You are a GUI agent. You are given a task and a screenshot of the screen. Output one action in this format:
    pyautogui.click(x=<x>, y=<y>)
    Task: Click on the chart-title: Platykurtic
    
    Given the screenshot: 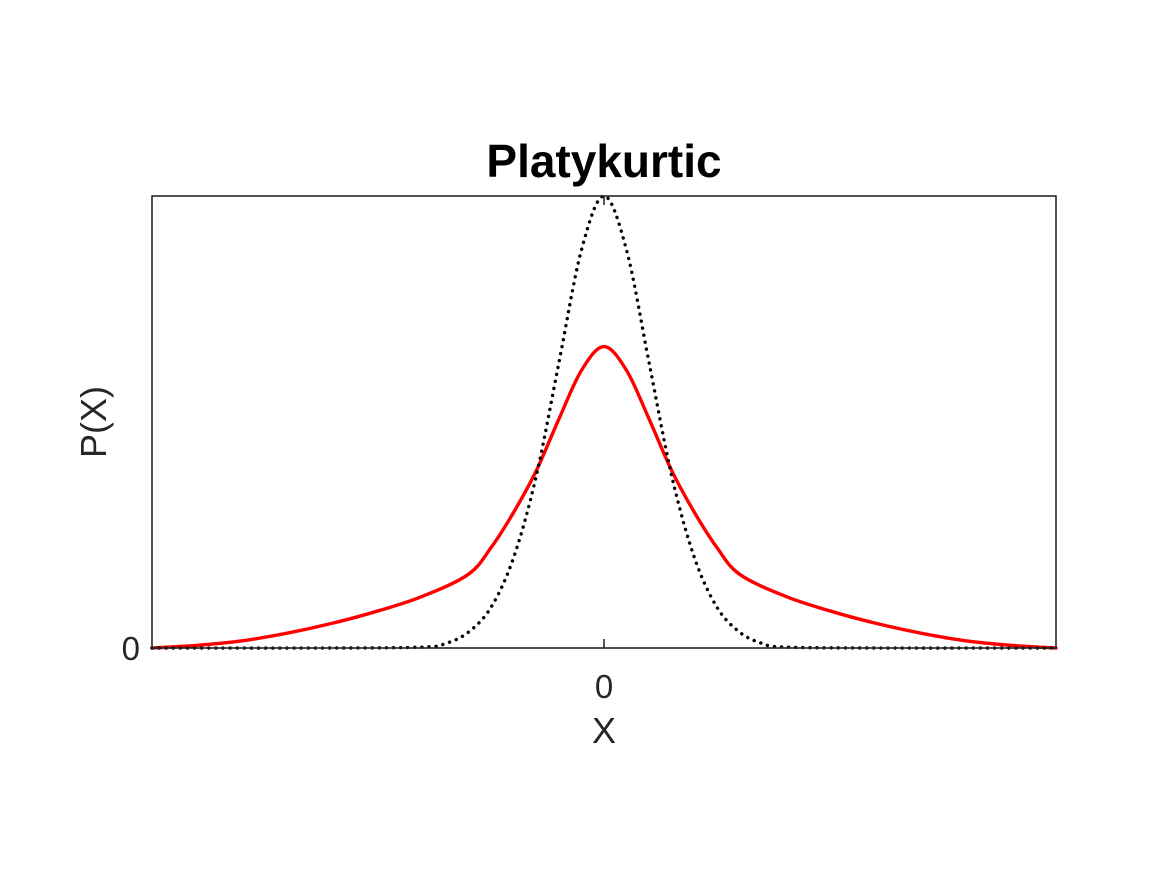 What is the action you would take?
    pyautogui.click(x=603, y=161)
    